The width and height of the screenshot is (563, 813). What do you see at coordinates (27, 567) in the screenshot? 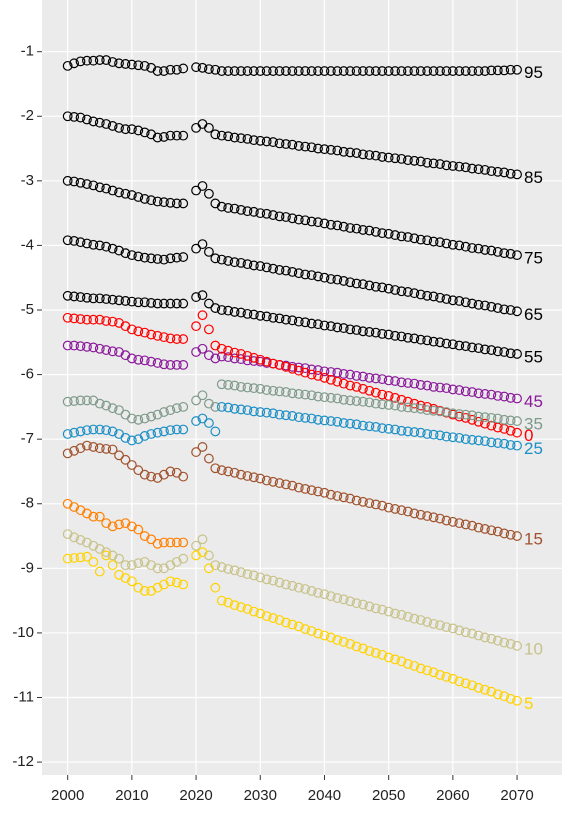
I see `y-tick-label: -9` at bounding box center [27, 567].